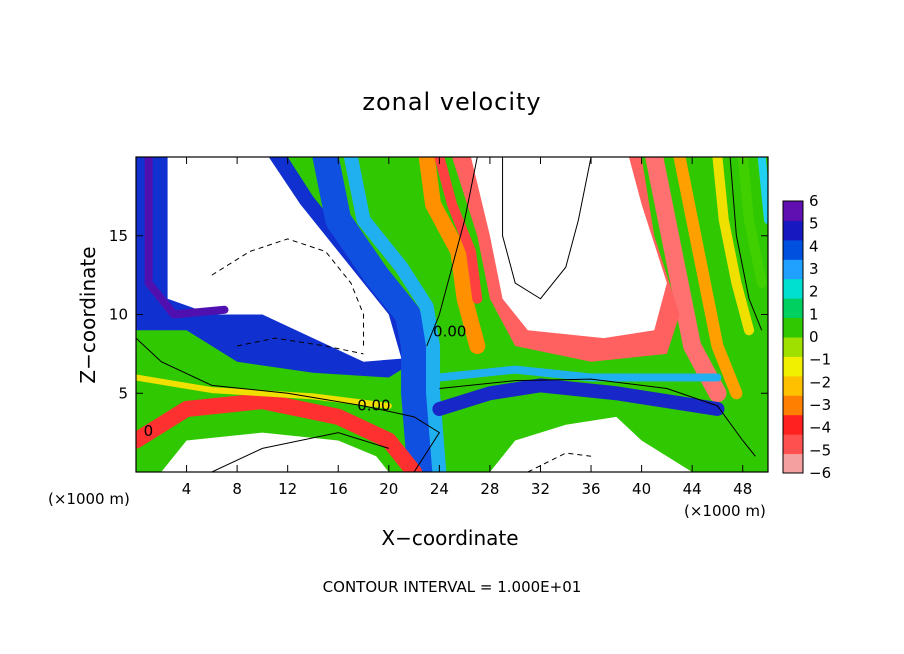  I want to click on band-red-center, so click(458, 230).